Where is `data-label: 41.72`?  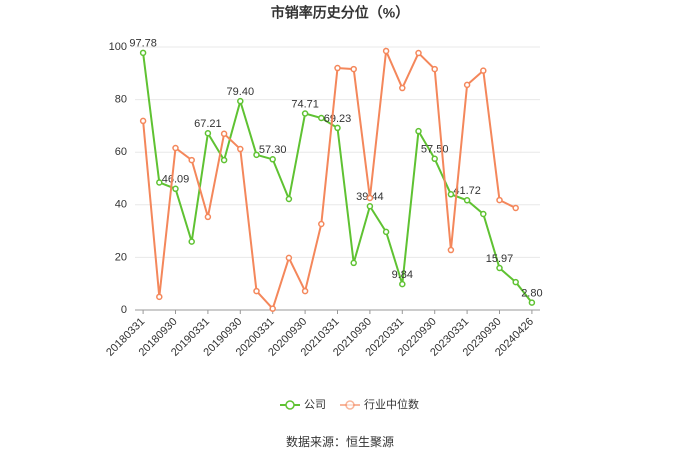
data-label: 41.72 is located at coordinates (467, 191).